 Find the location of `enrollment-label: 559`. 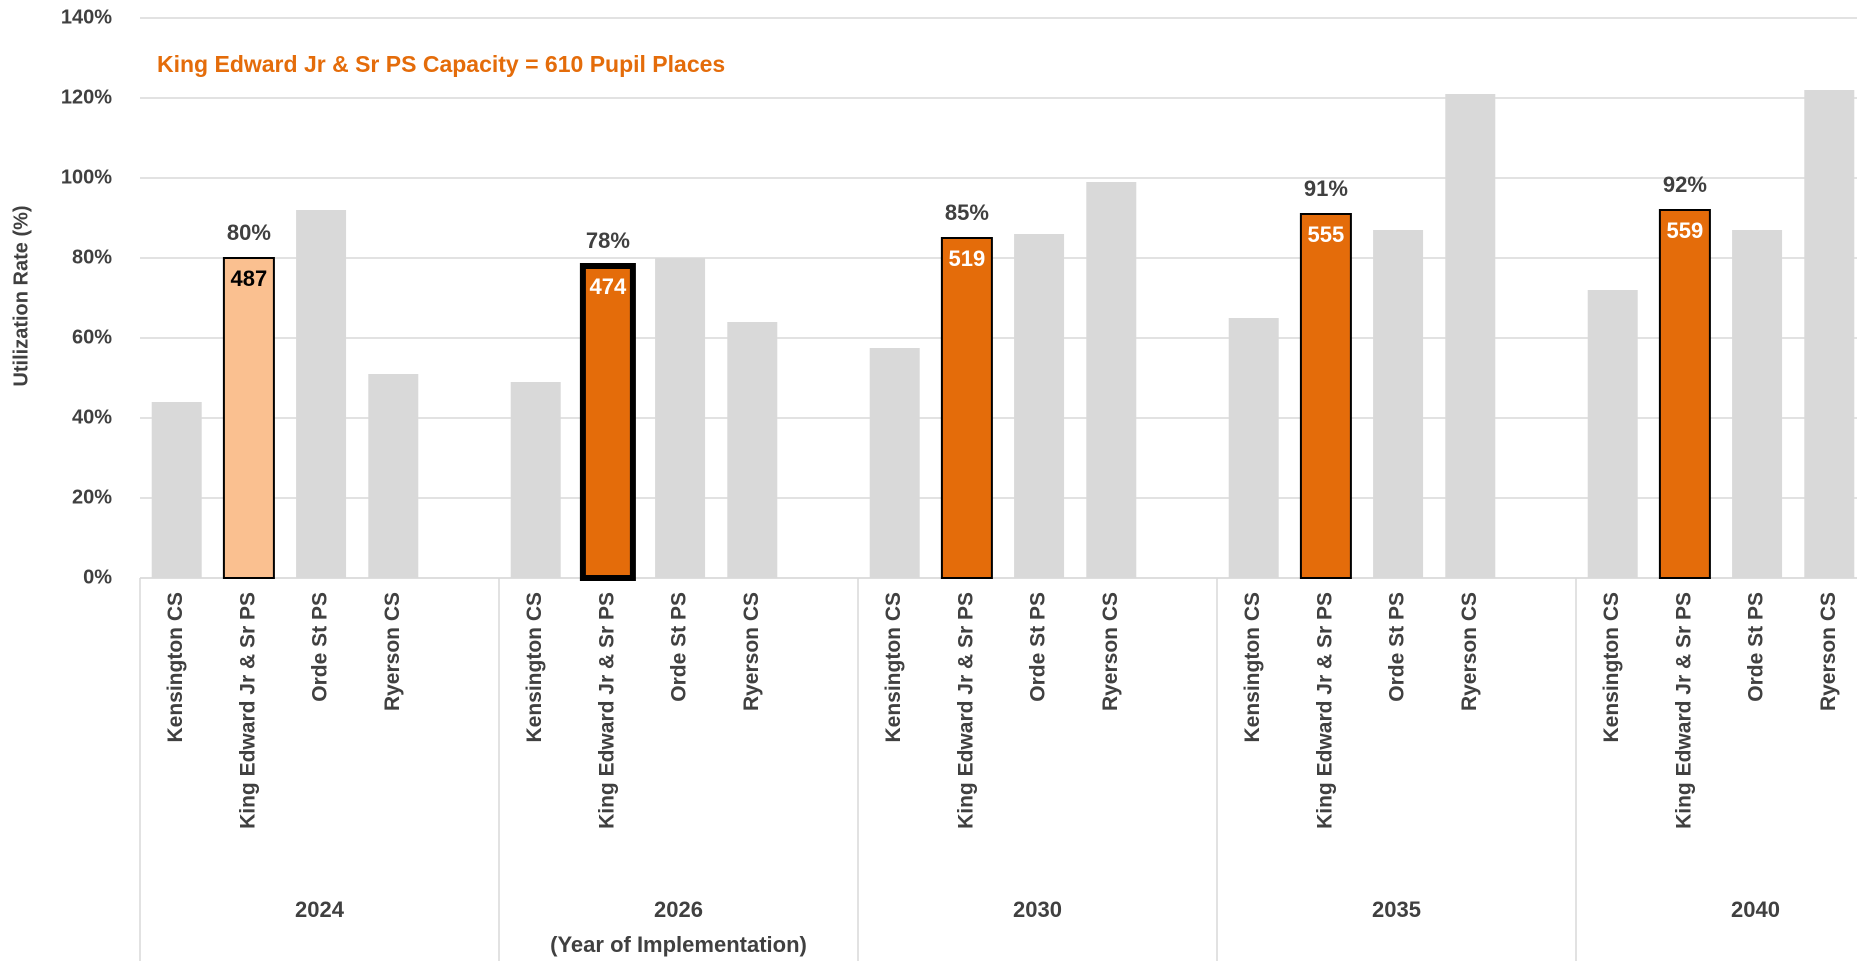

enrollment-label: 559 is located at coordinates (1685, 230).